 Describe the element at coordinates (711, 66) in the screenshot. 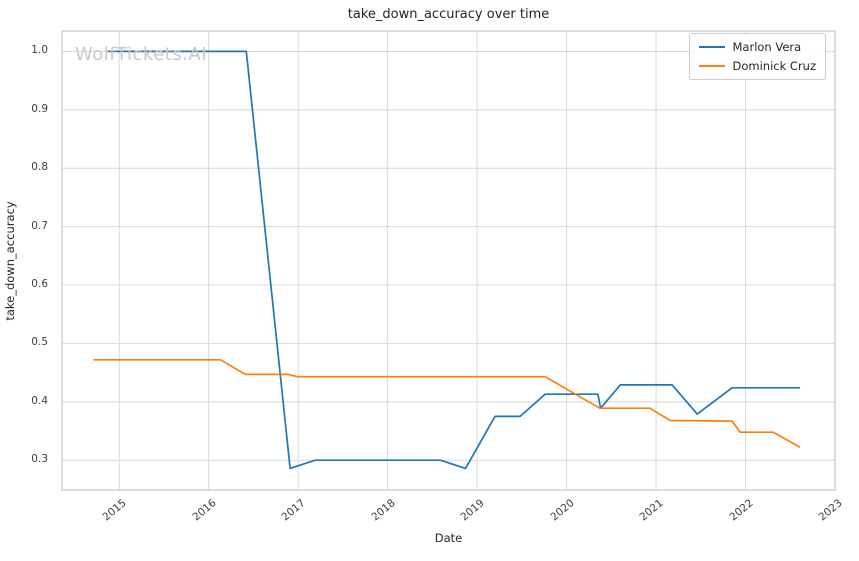

I see `legend-line-swatch-orange` at that location.